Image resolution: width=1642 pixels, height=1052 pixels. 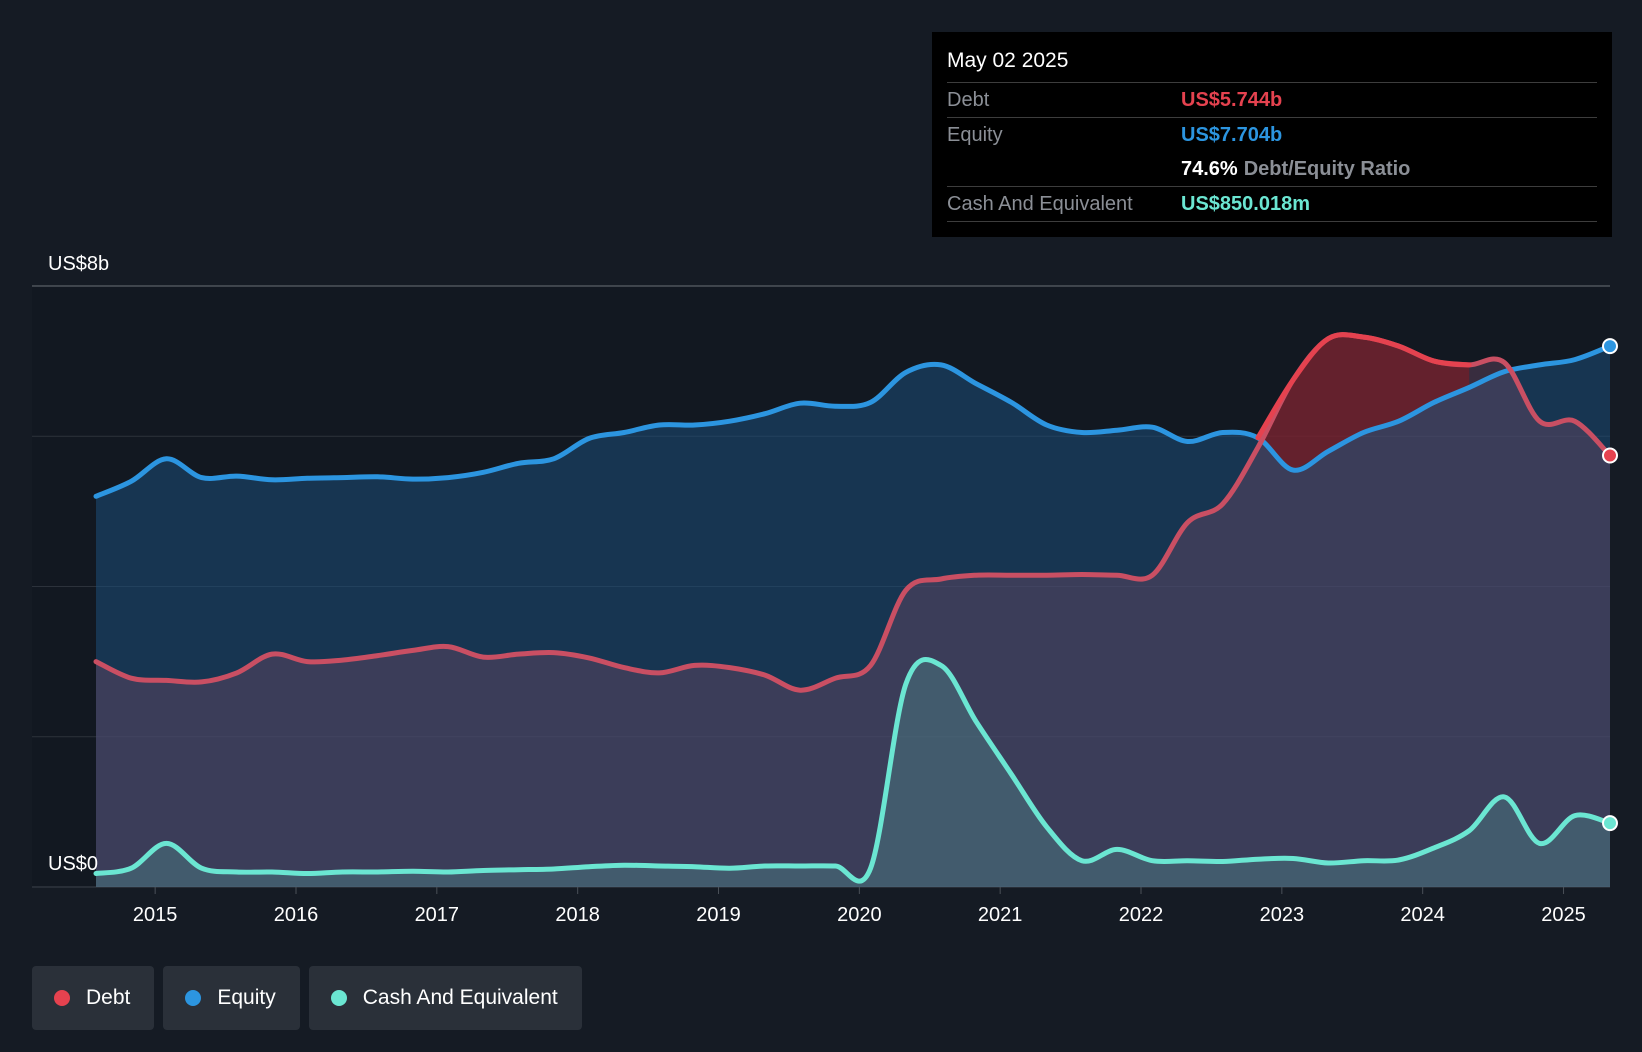 I want to click on legend-item-equity: Equity, so click(x=231, y=998).